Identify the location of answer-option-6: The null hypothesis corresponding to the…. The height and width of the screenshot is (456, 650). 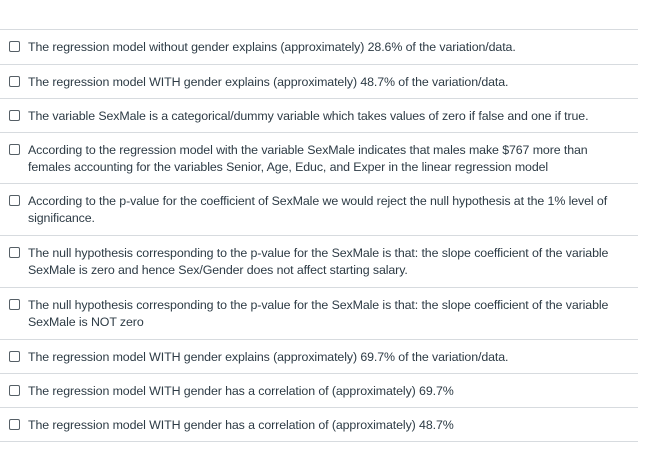
(319, 261).